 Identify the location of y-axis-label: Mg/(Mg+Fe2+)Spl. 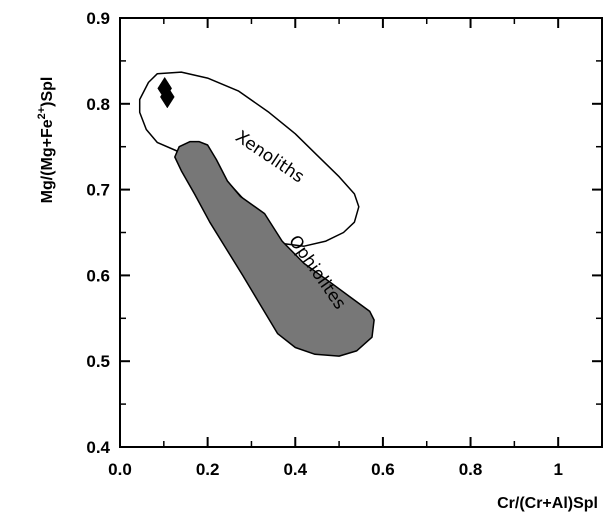
(46, 140).